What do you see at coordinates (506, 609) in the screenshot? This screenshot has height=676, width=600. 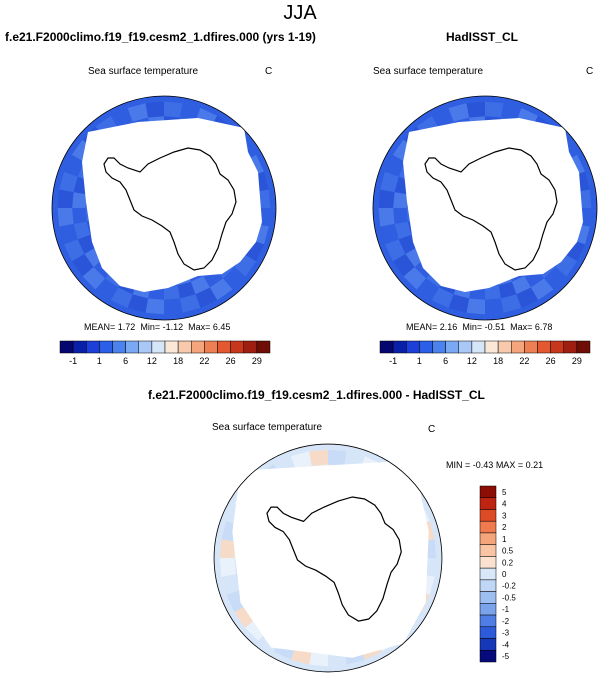 I see `colorbar-tick-label: -1` at bounding box center [506, 609].